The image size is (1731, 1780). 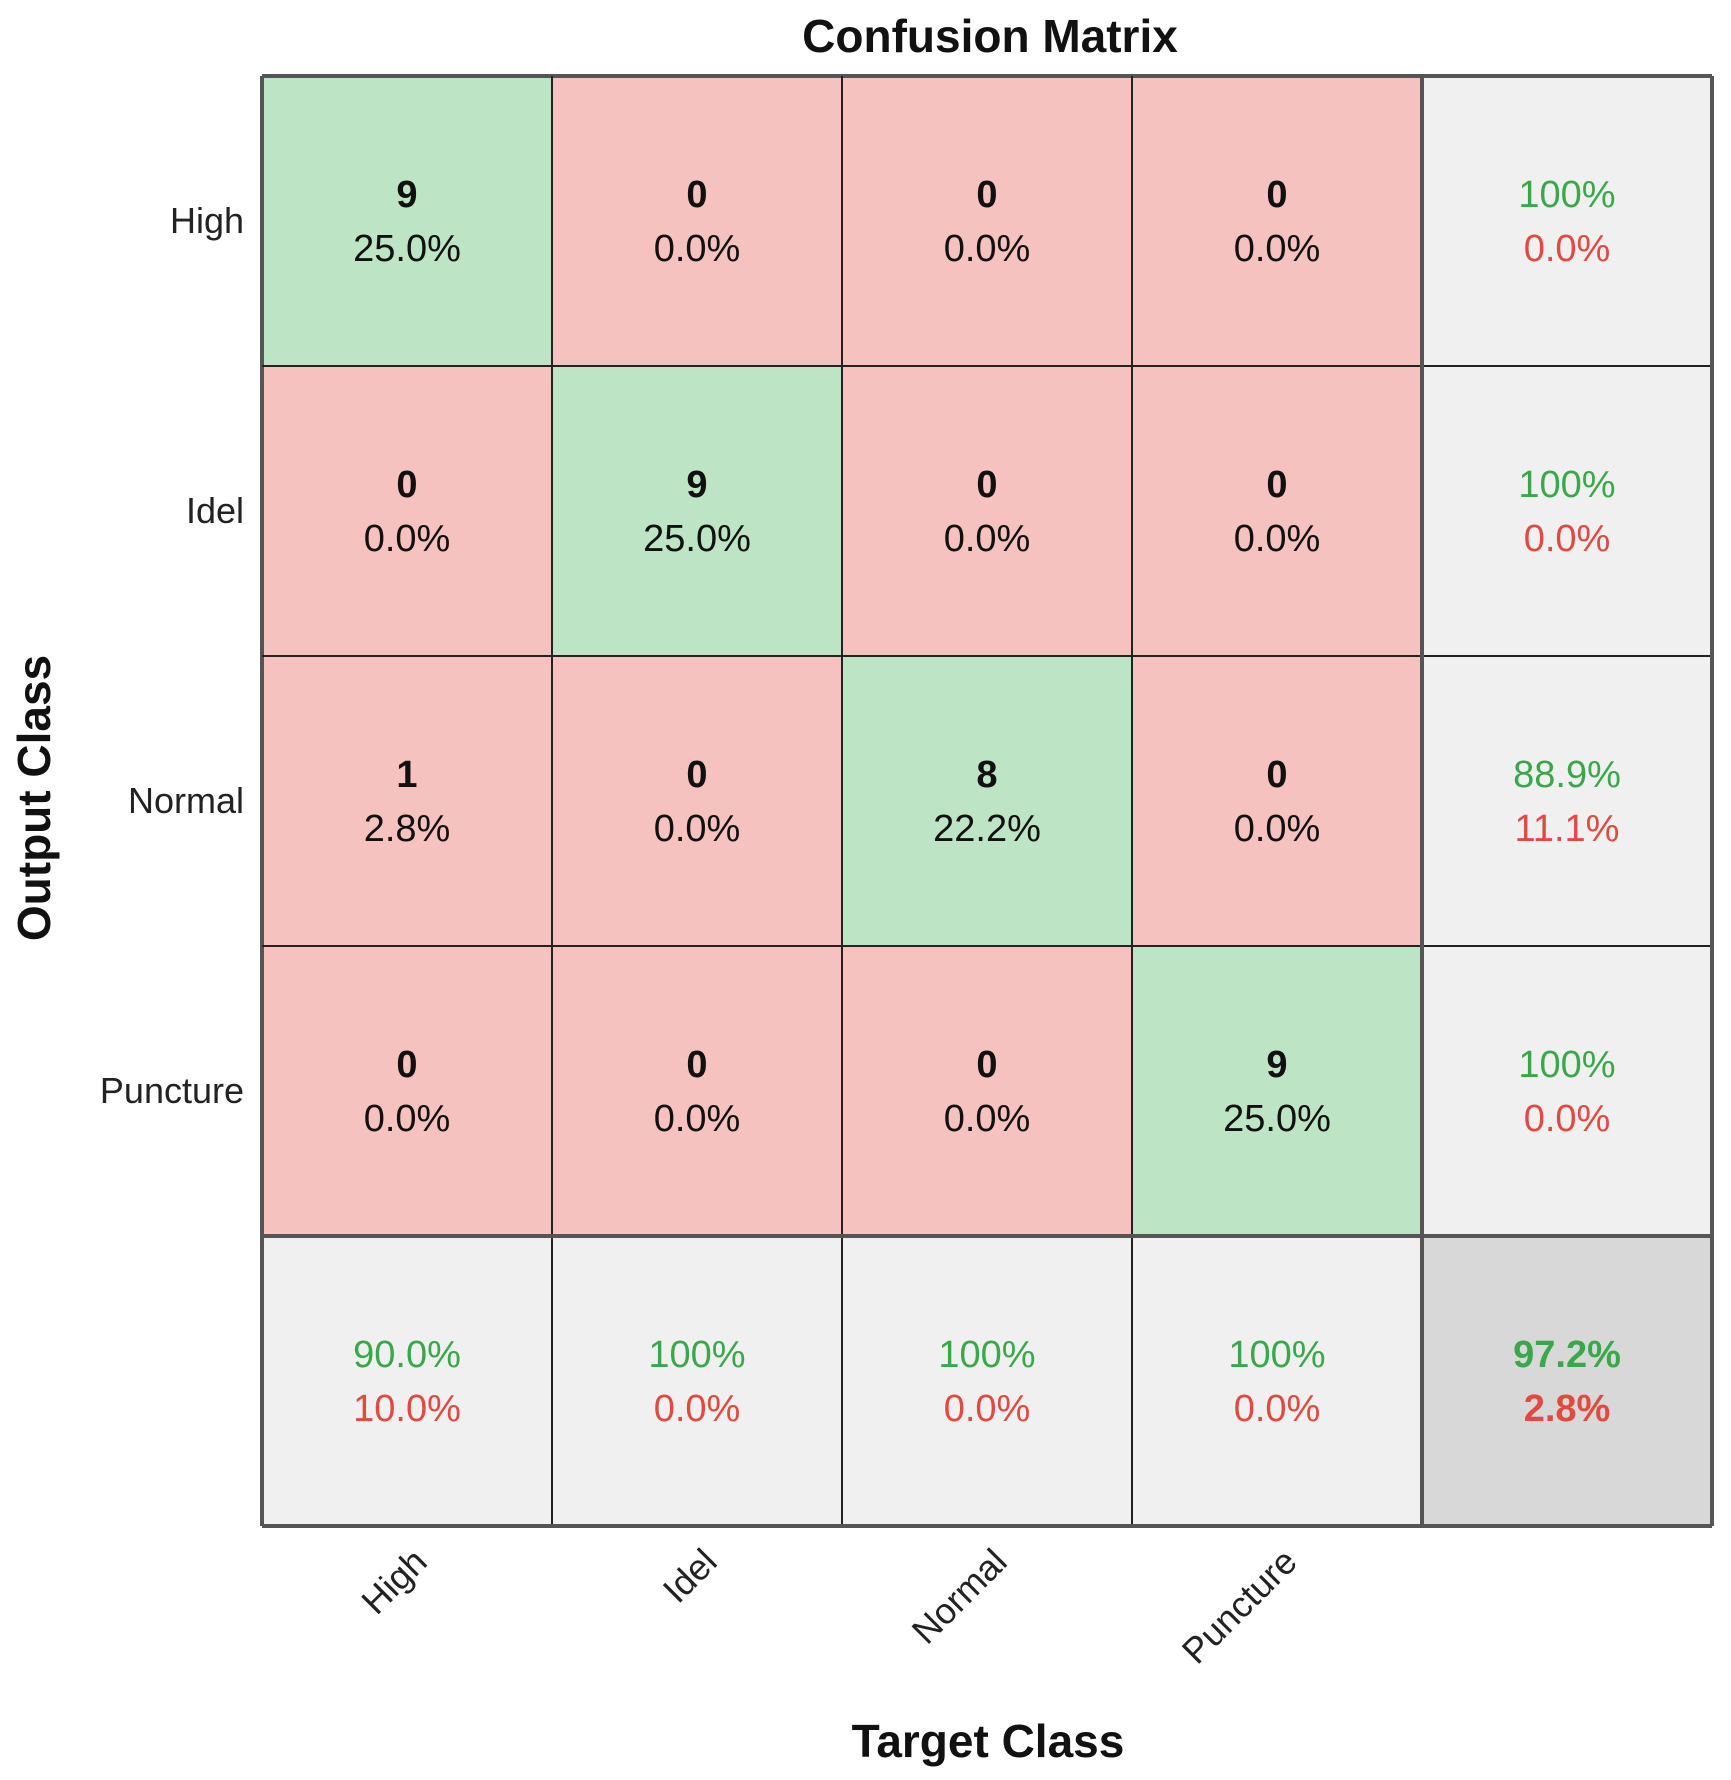 What do you see at coordinates (1566, 485) in the screenshot?
I see `row-summary-1-correct: 100%` at bounding box center [1566, 485].